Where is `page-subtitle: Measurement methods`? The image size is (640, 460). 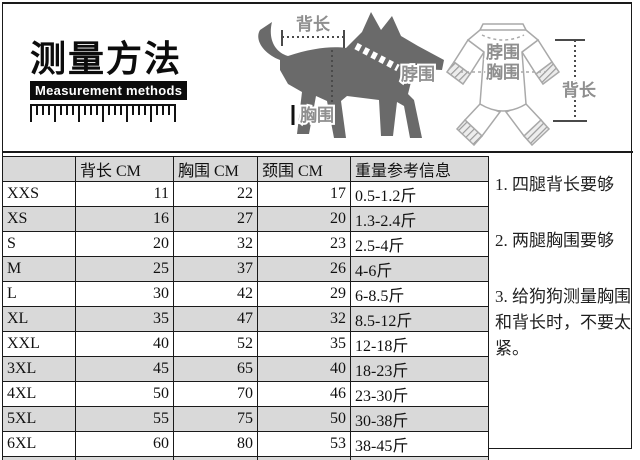 page-subtitle: Measurement methods is located at coordinates (109, 90).